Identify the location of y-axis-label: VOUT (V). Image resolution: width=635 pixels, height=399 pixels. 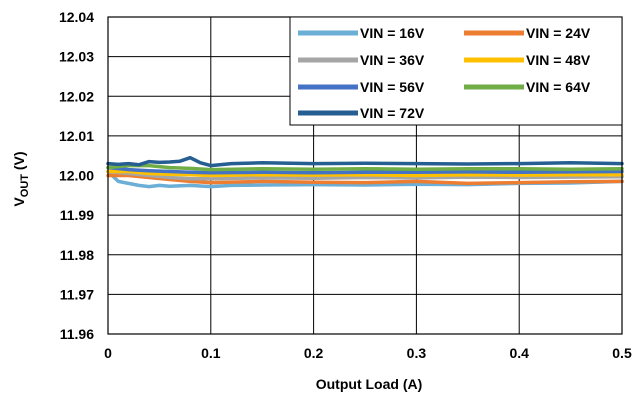
(21, 178).